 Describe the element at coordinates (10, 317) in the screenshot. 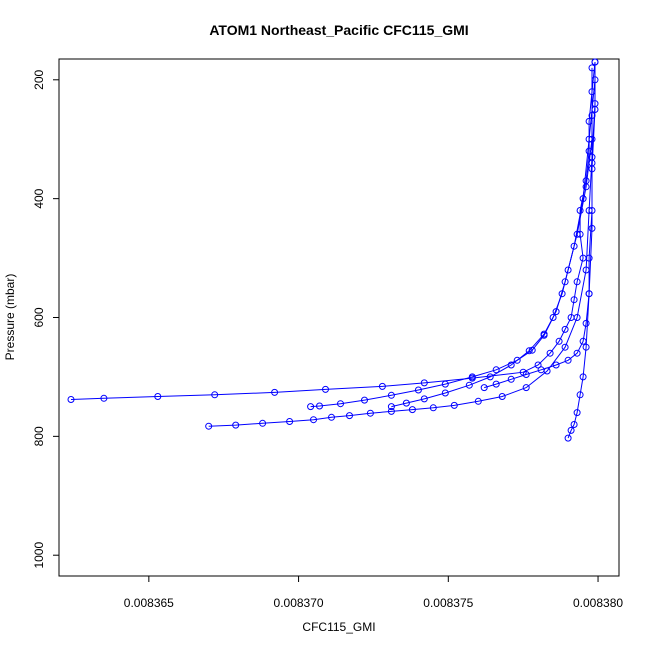

I see `y-axis-label: Pressure (mbar)` at that location.